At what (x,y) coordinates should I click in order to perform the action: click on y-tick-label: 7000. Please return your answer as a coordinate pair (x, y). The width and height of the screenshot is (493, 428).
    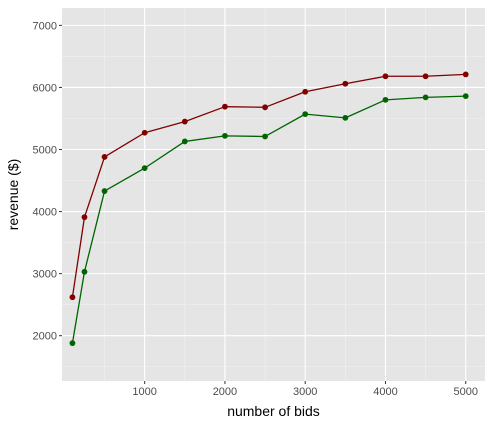
    Looking at the image, I should click on (45, 26).